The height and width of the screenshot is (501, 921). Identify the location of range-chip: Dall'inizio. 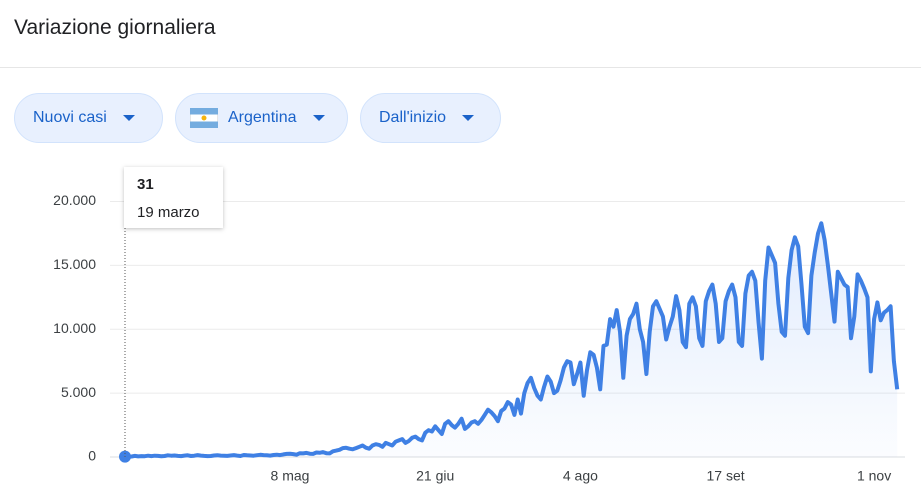
(430, 118).